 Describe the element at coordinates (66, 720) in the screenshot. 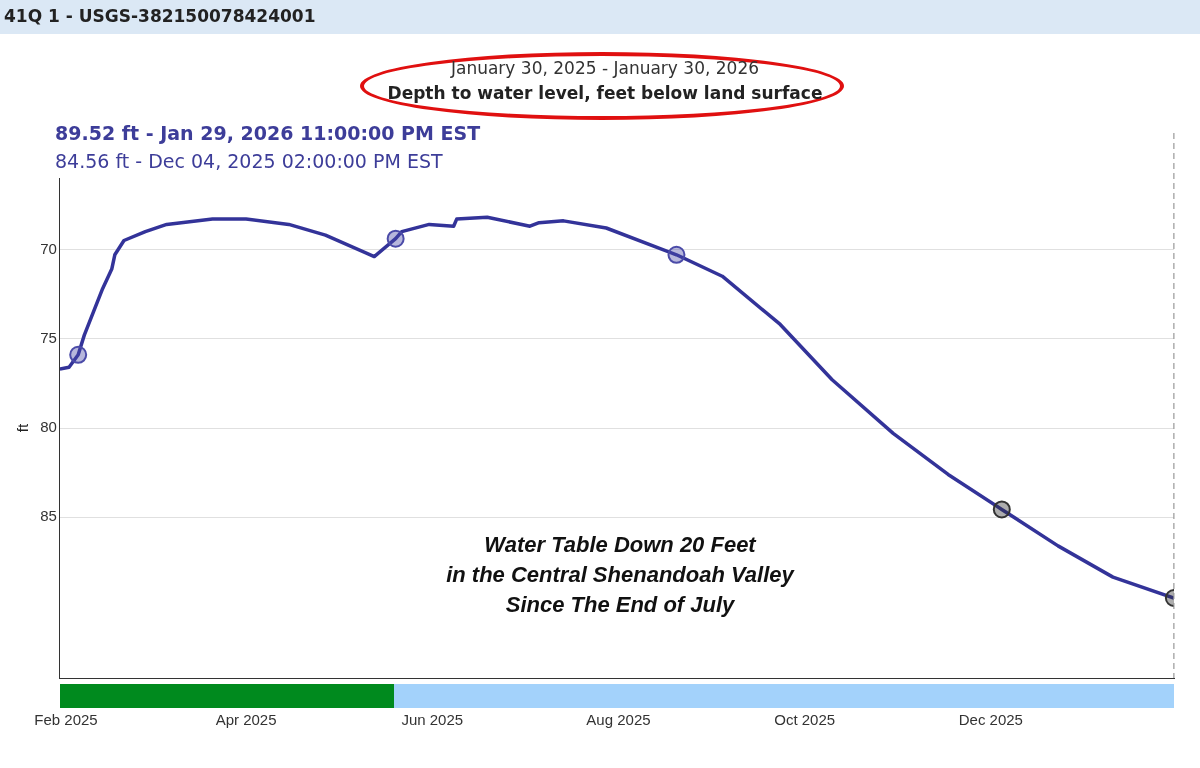

I see `x-tick-label: Feb 2025` at that location.